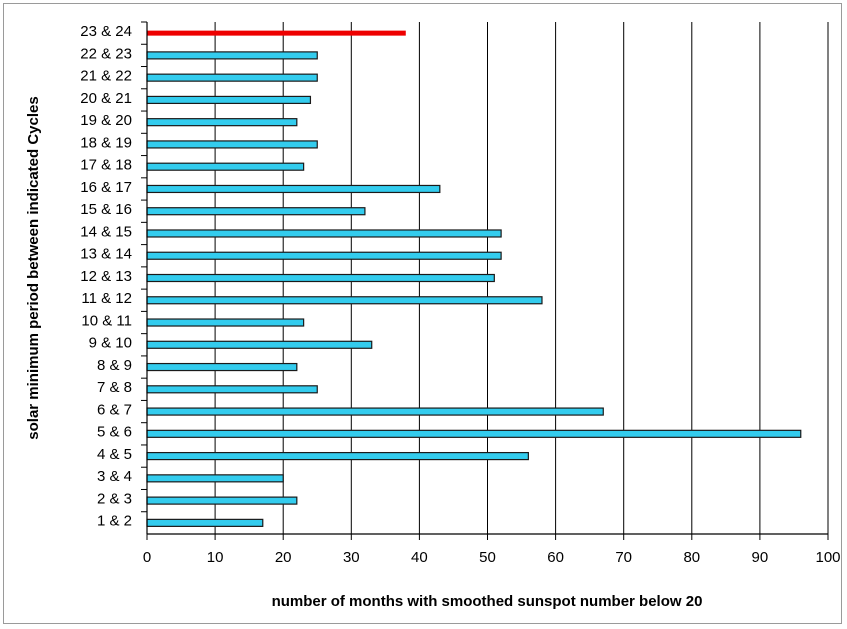  What do you see at coordinates (691, 557) in the screenshot?
I see `x-tick-label: 80` at bounding box center [691, 557].